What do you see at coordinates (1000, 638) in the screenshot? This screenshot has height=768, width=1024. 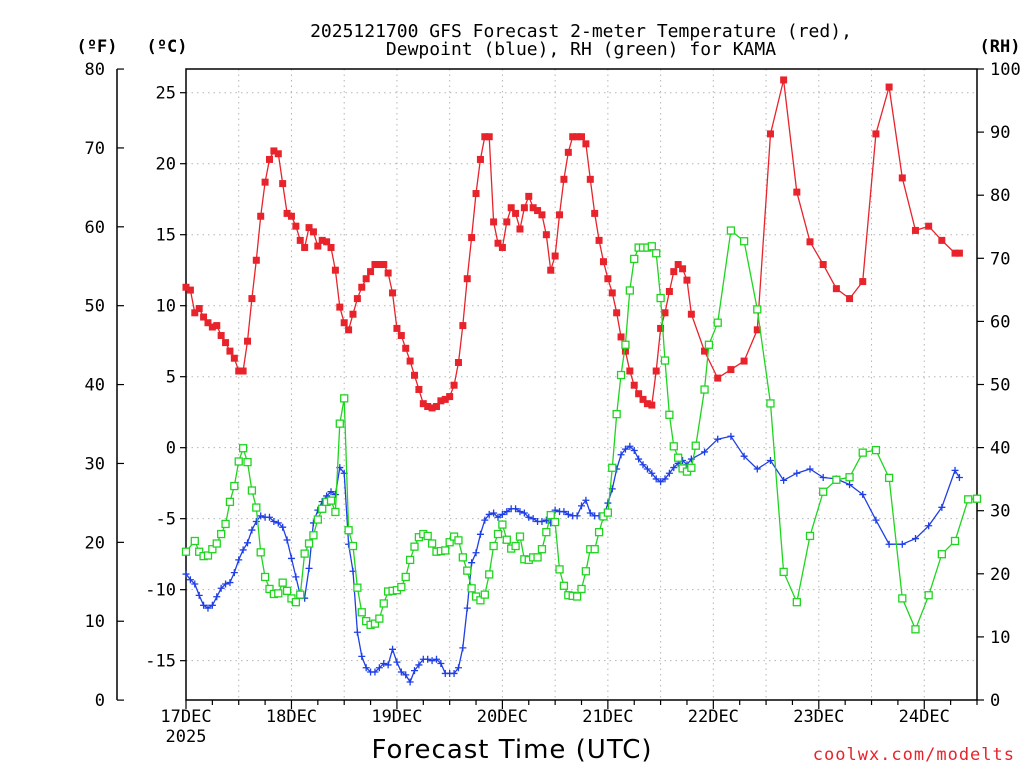 I see `rh-tick-label: 10` at bounding box center [1000, 638].